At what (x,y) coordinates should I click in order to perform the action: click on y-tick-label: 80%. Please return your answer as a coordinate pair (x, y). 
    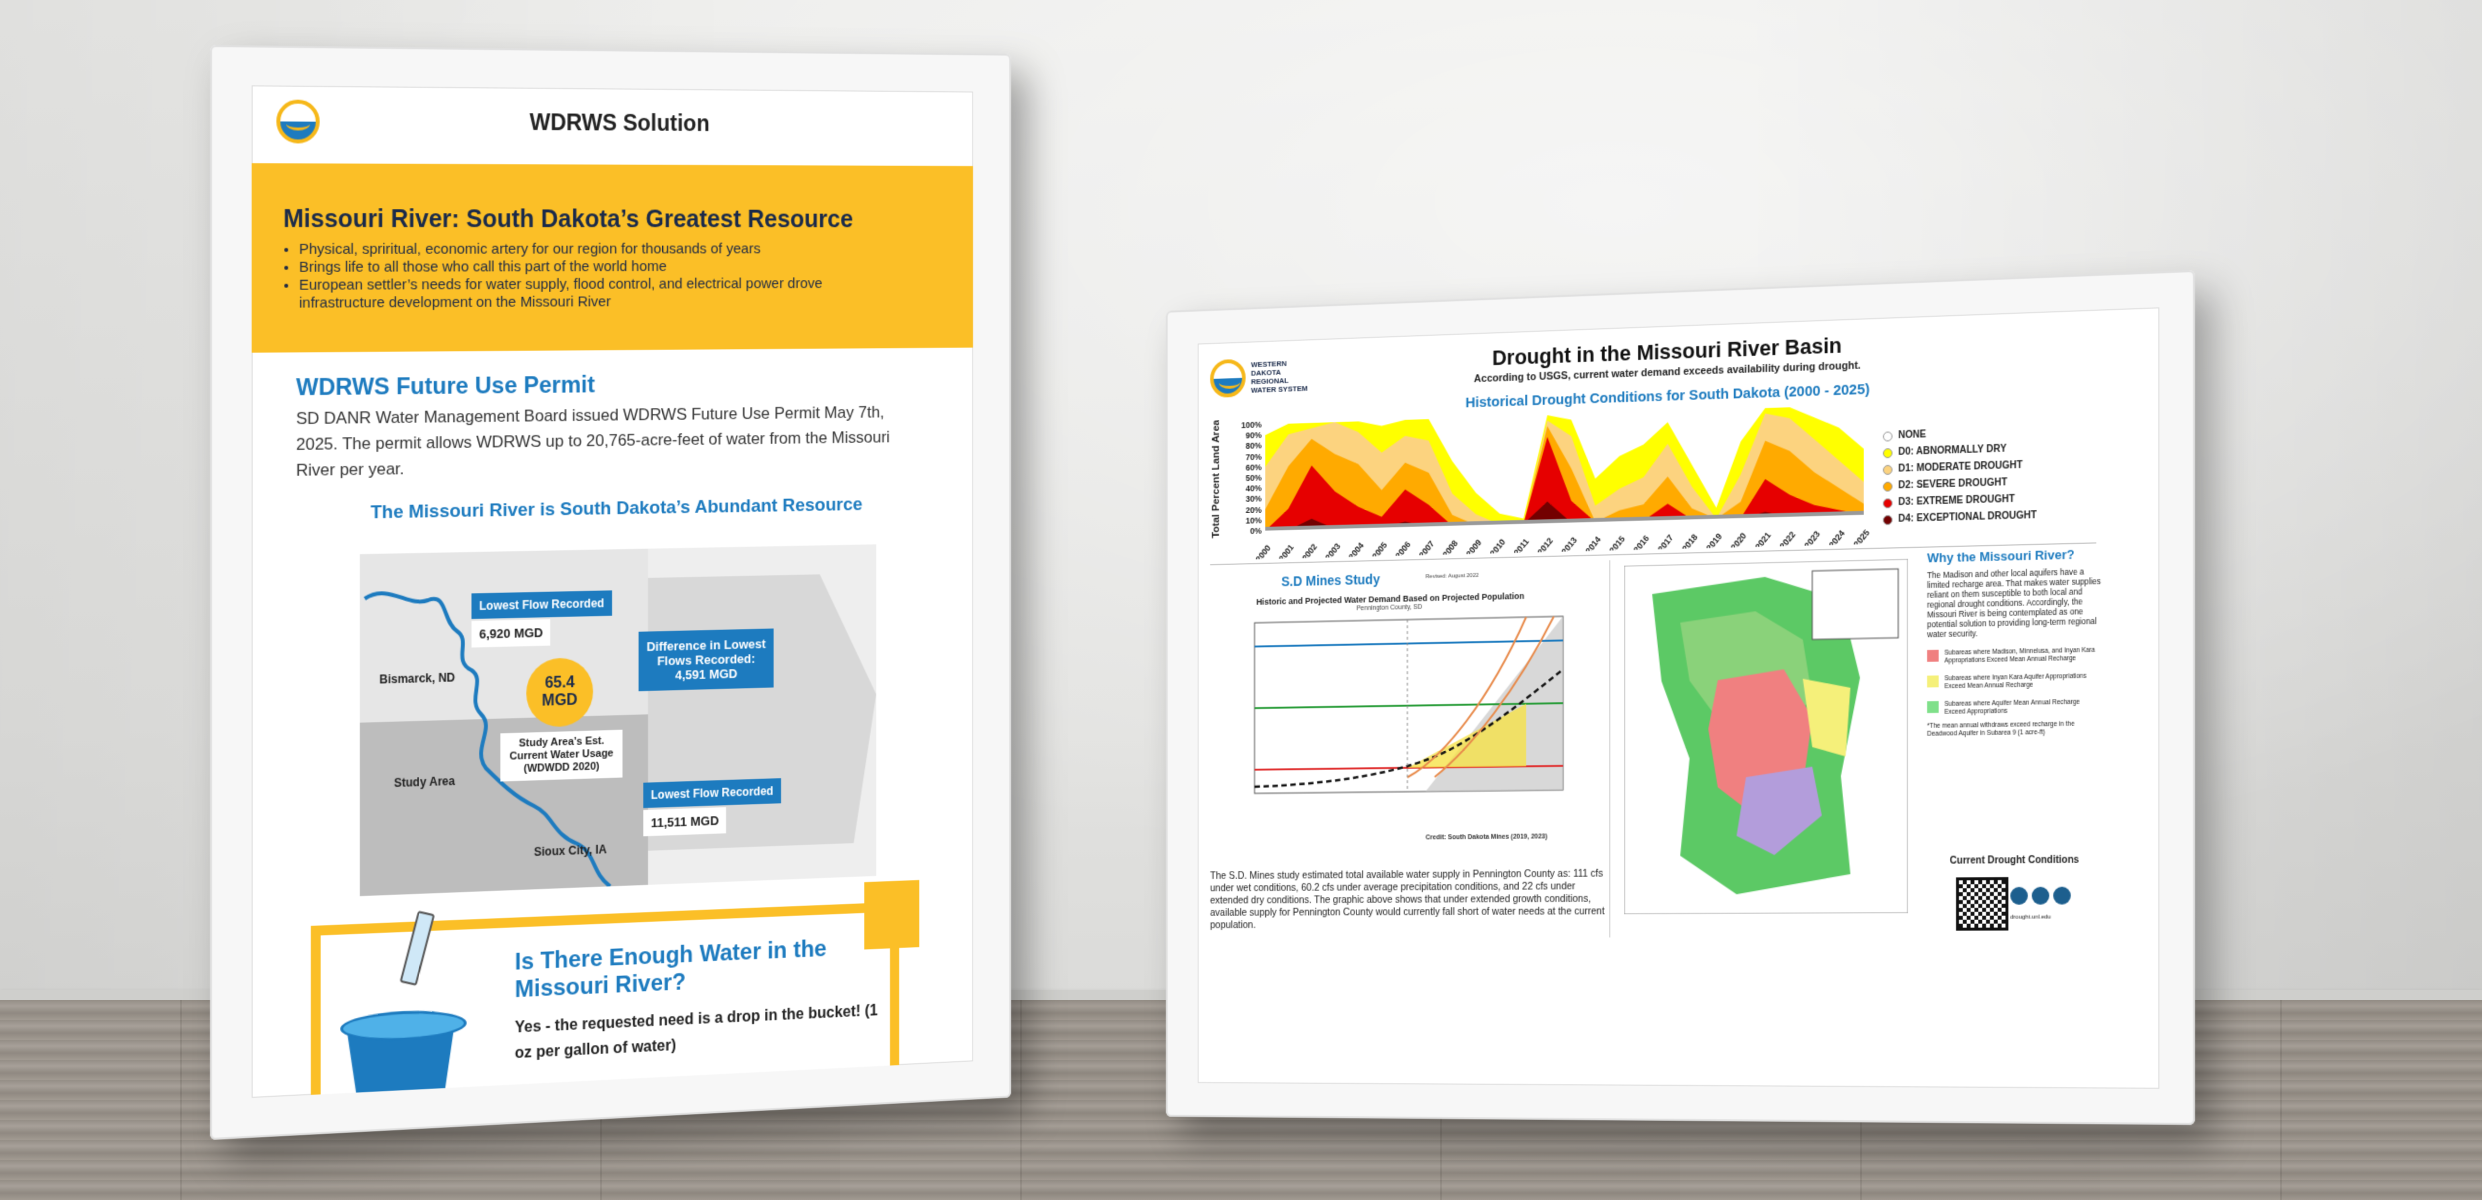
    Looking at the image, I should click on (1254, 446).